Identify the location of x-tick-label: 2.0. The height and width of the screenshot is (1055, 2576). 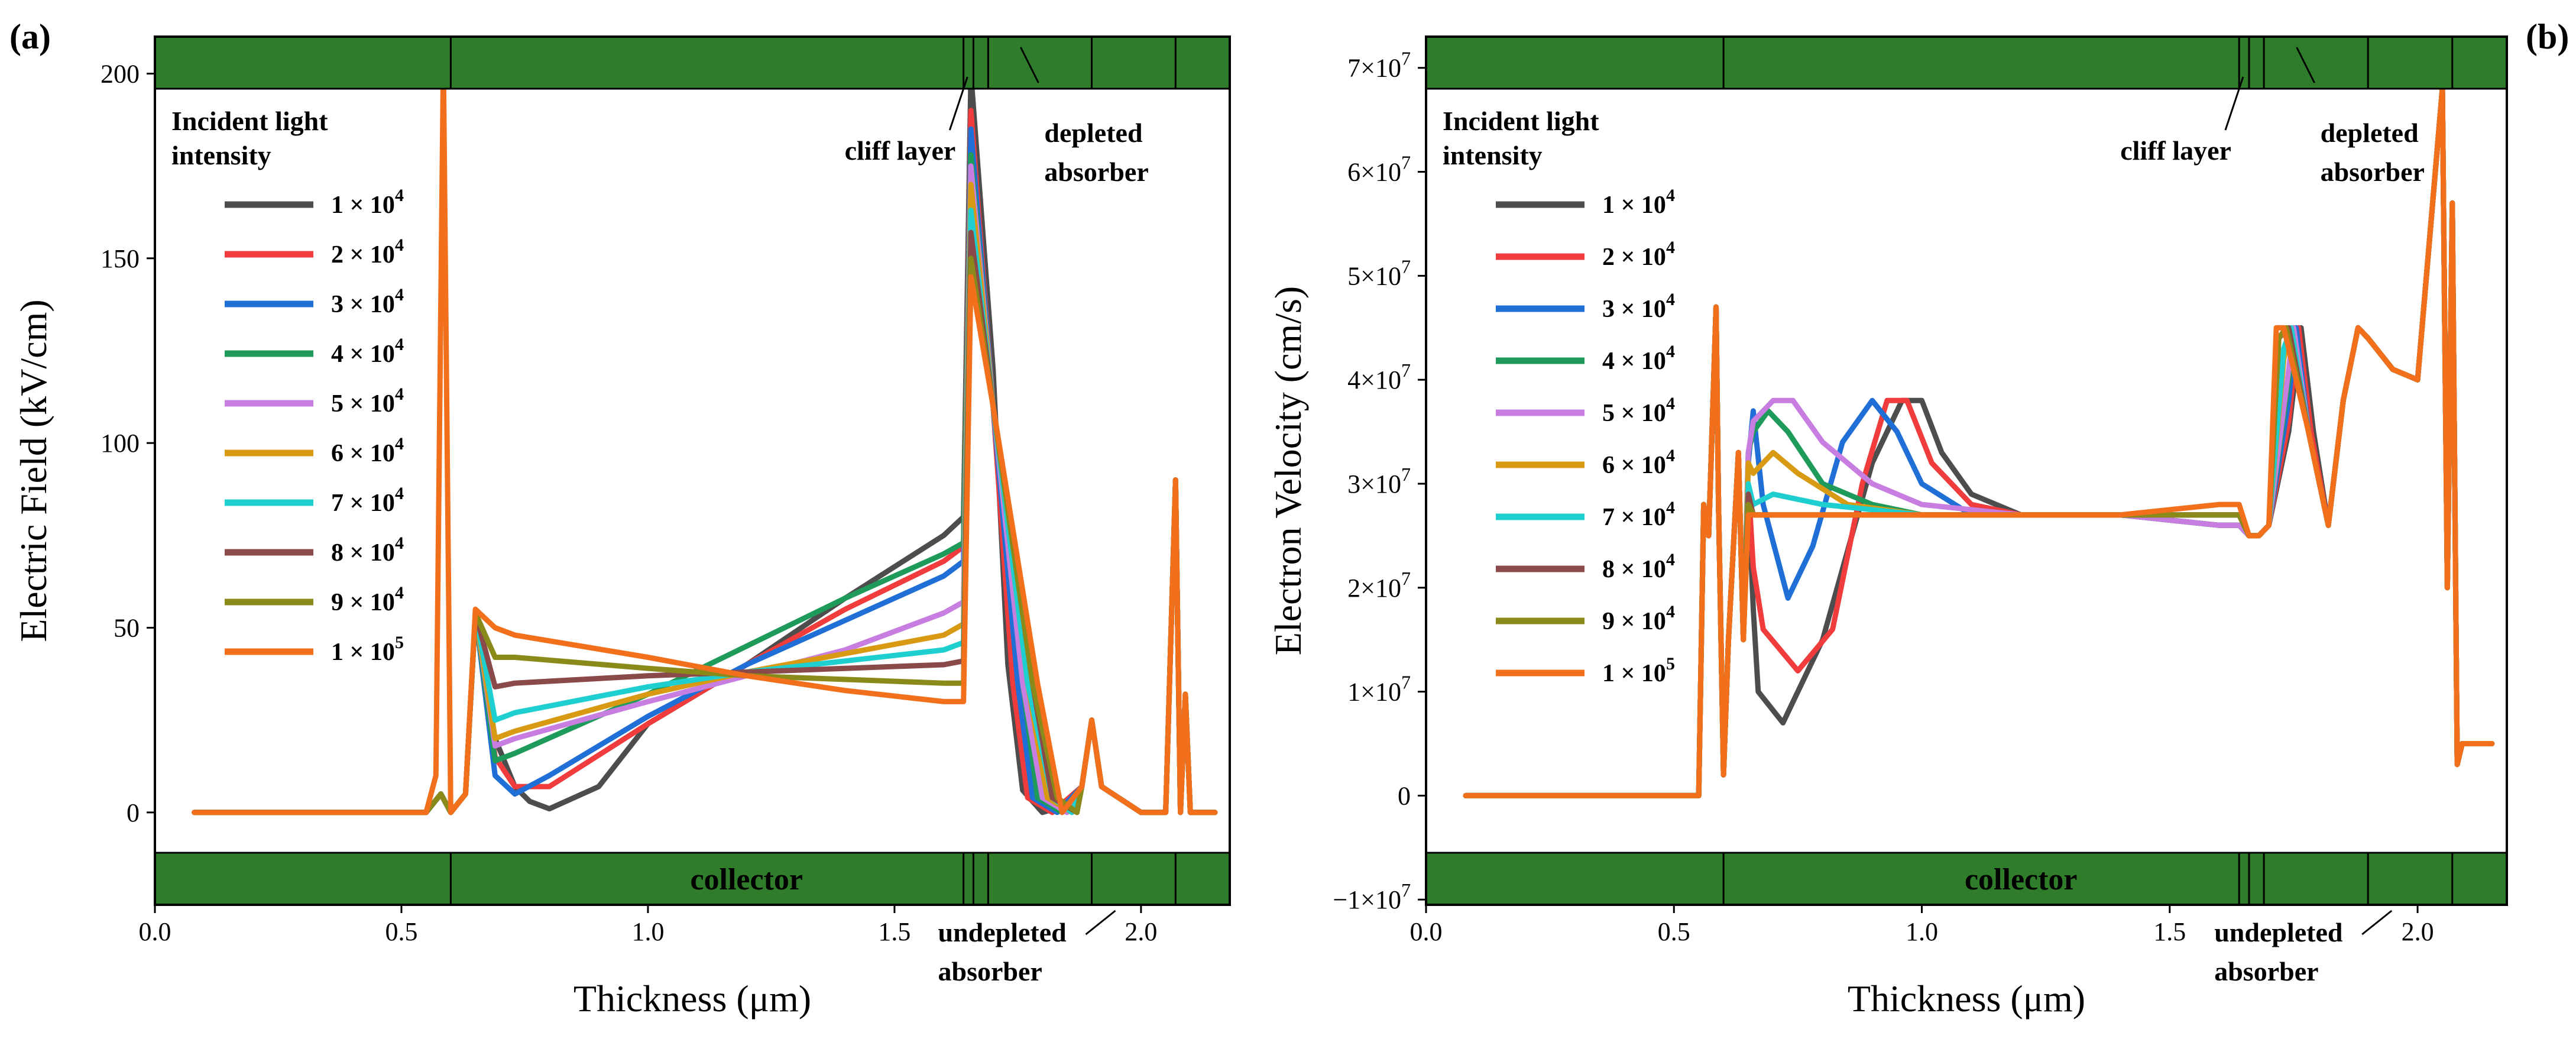
(1141, 931).